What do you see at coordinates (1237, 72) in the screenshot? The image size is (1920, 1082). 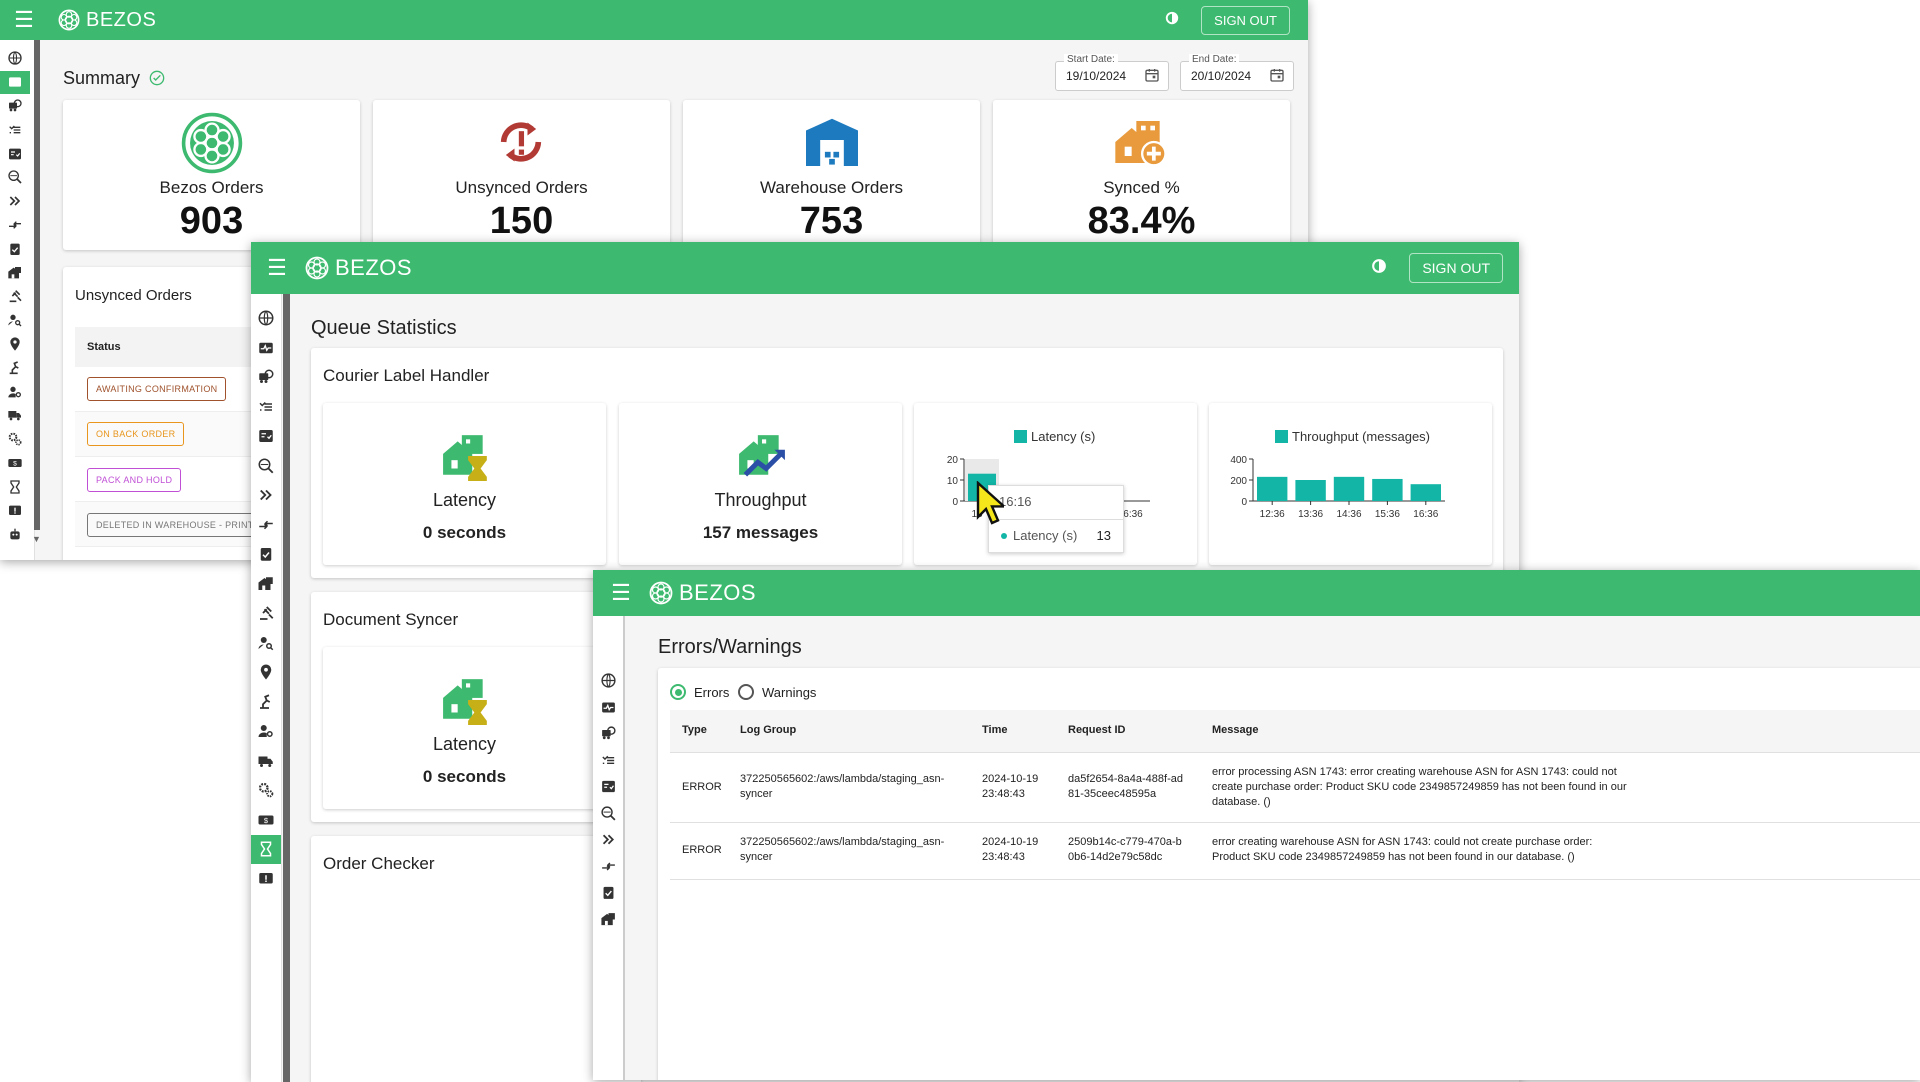 I see `end-date-field: End Date: 20/10/2024` at bounding box center [1237, 72].